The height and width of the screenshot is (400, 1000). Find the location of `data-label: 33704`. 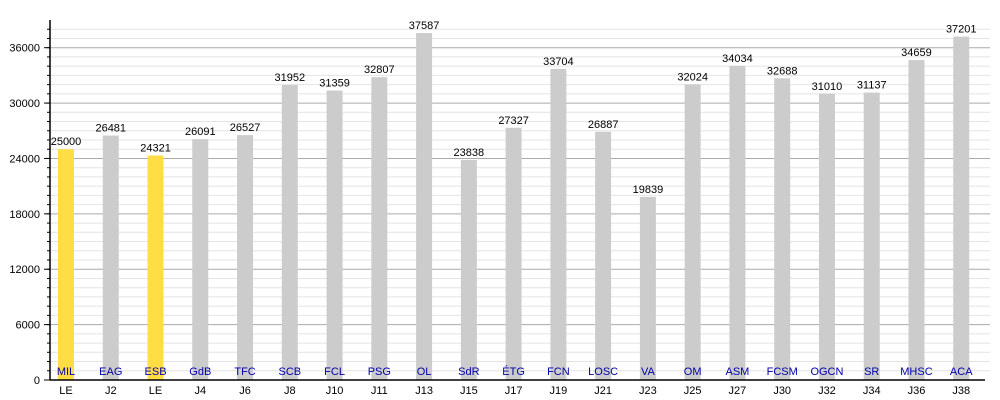

data-label: 33704 is located at coordinates (558, 62).